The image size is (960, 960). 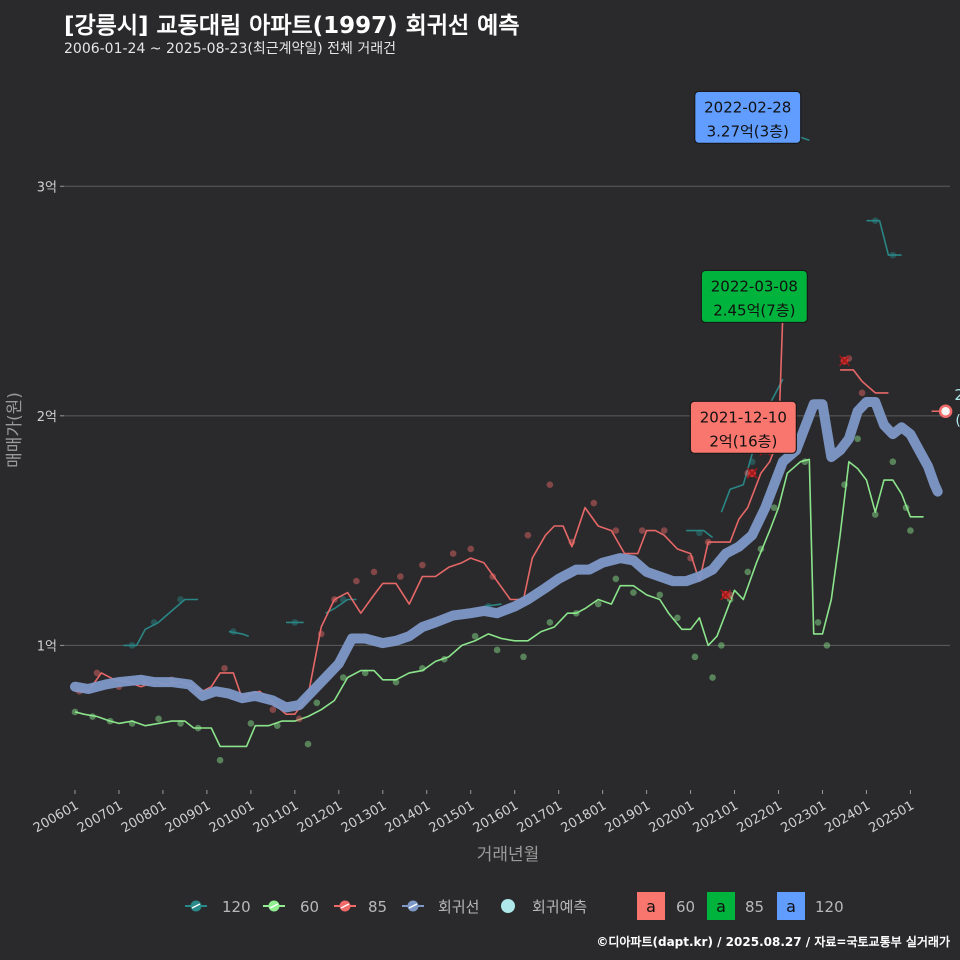 What do you see at coordinates (452, 817) in the screenshot?
I see `x-tick-label: 201501` at bounding box center [452, 817].